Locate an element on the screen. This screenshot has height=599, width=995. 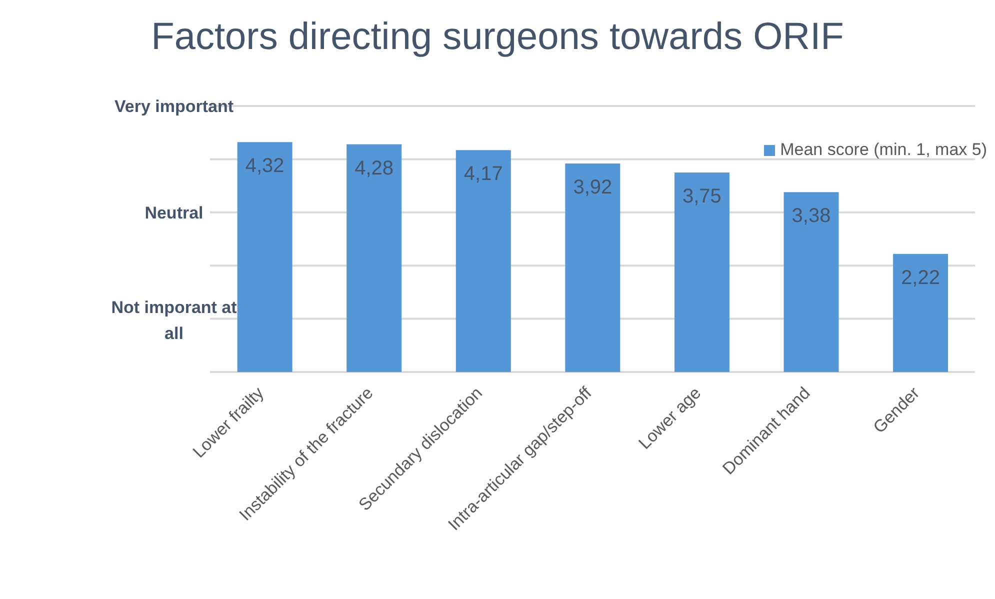
annotation: Not imporant at all is located at coordinates (174, 320).